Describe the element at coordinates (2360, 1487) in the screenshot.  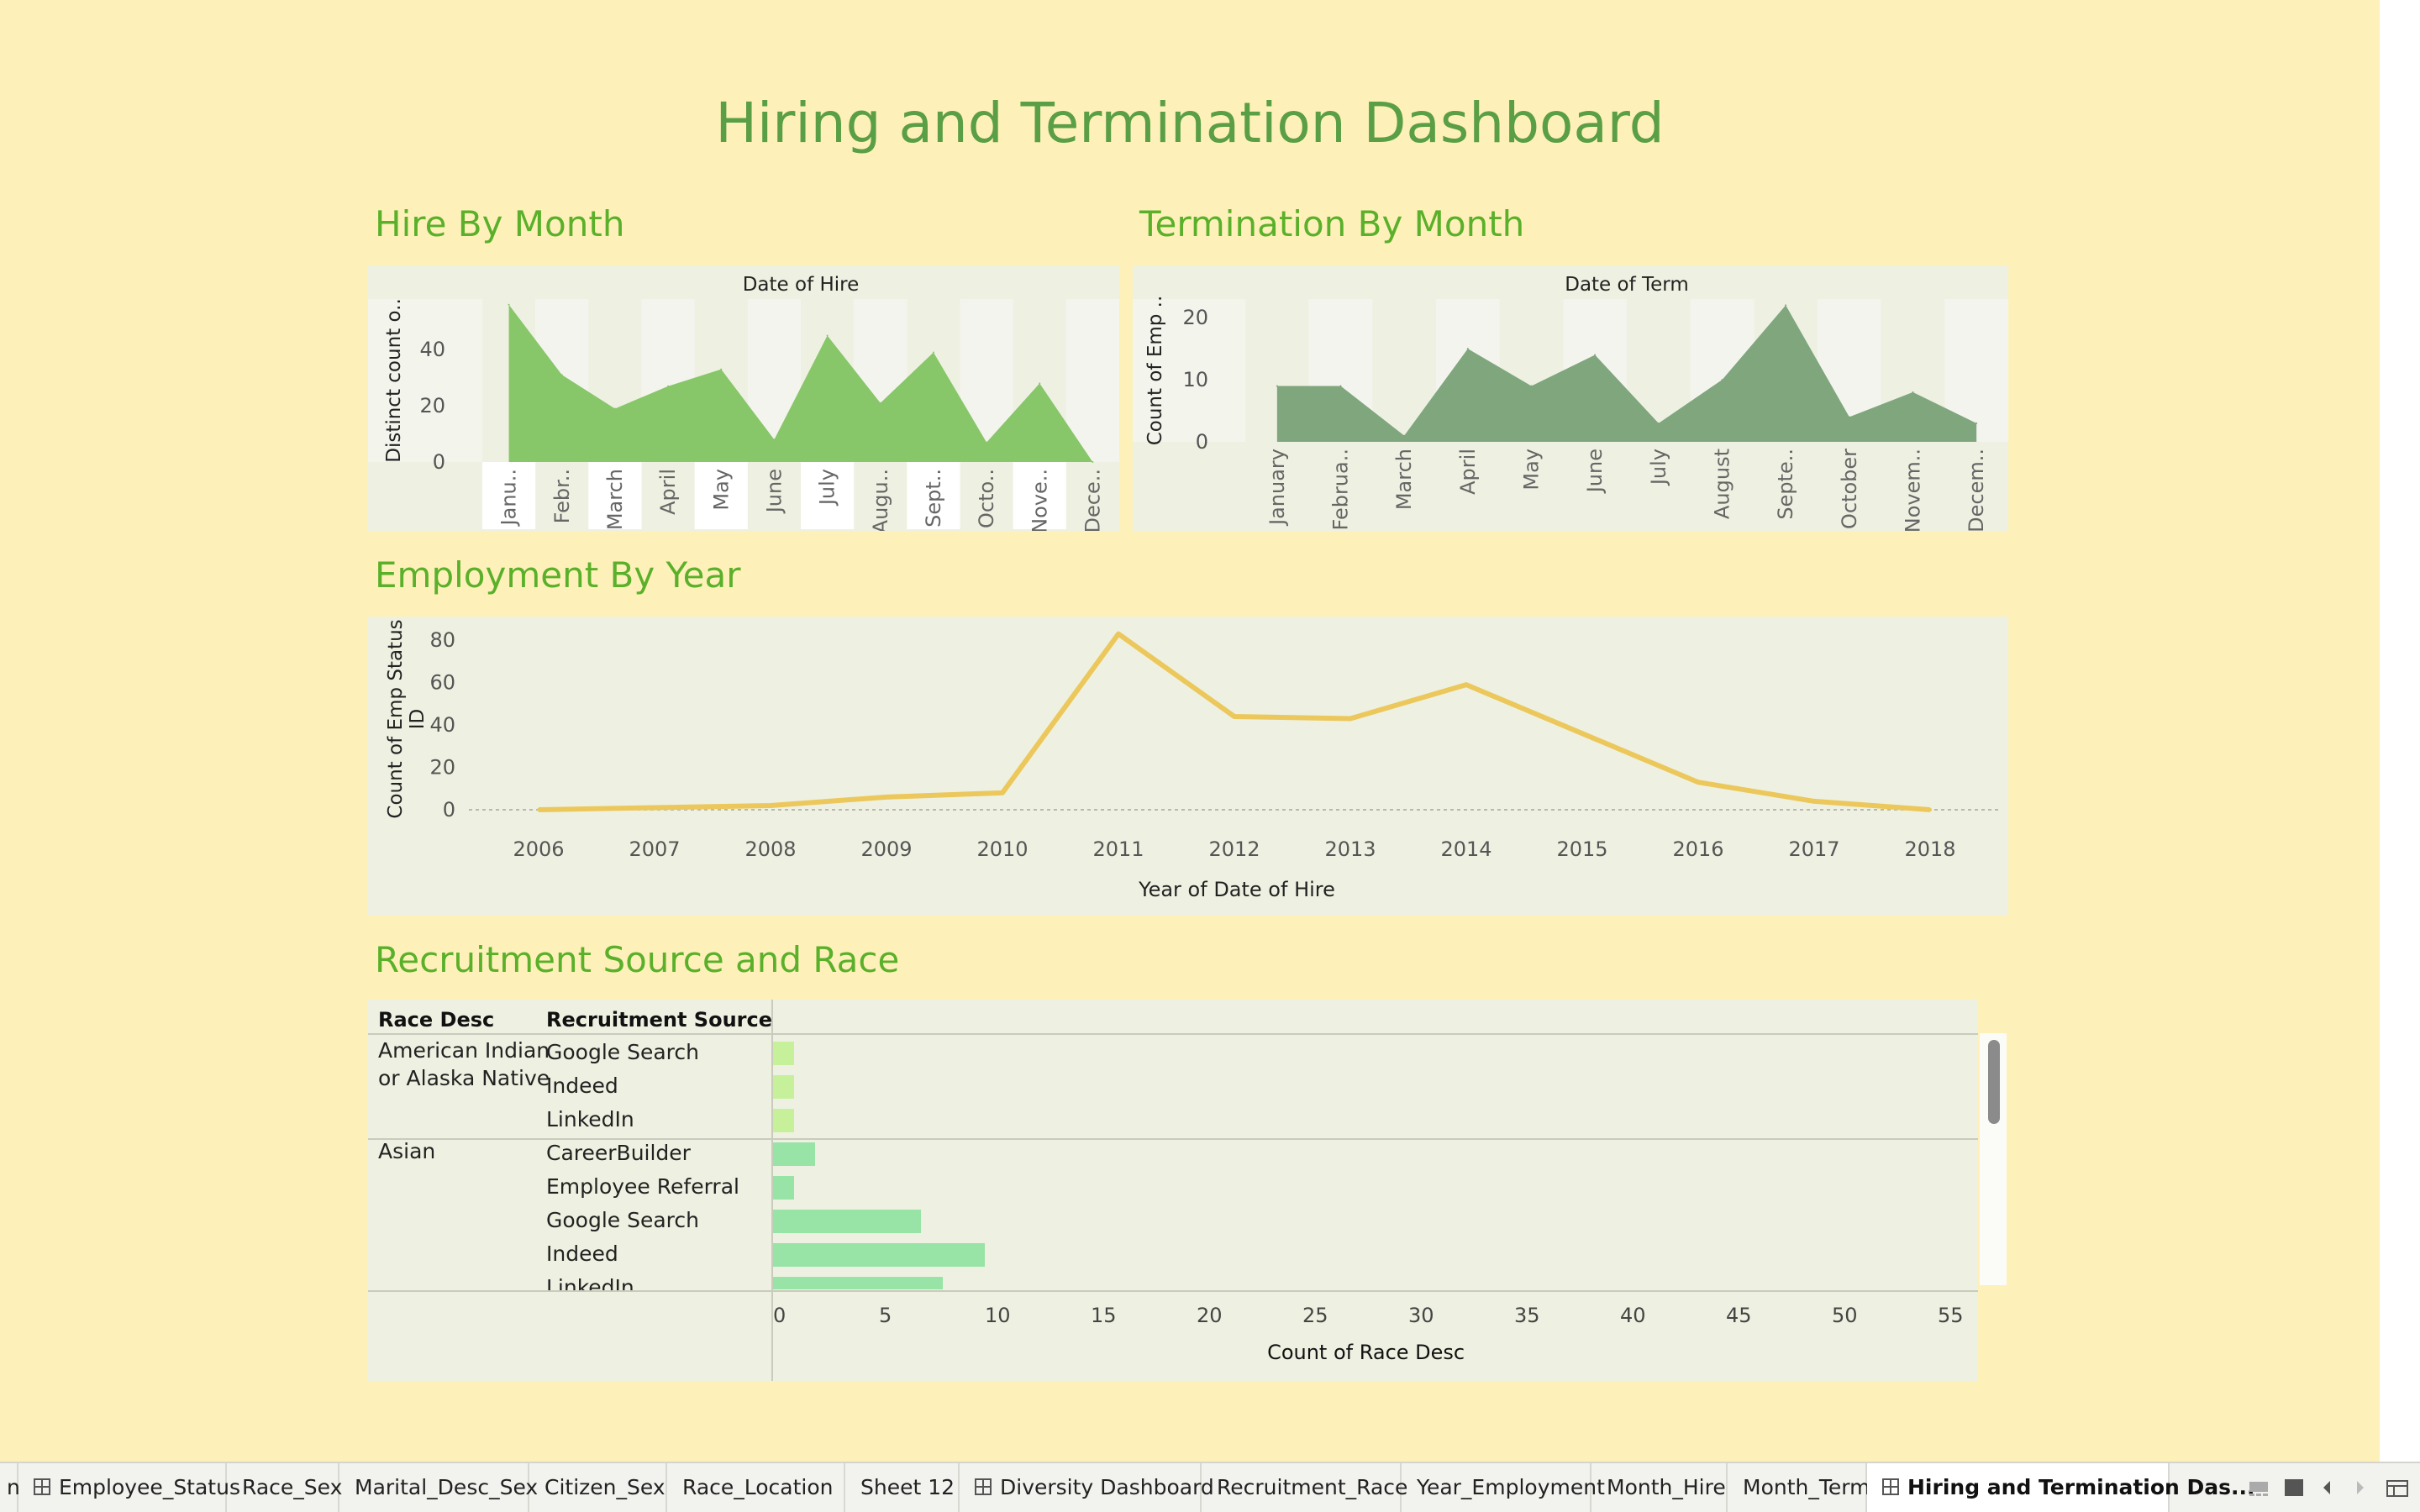
I see `next-tab-icon` at that location.